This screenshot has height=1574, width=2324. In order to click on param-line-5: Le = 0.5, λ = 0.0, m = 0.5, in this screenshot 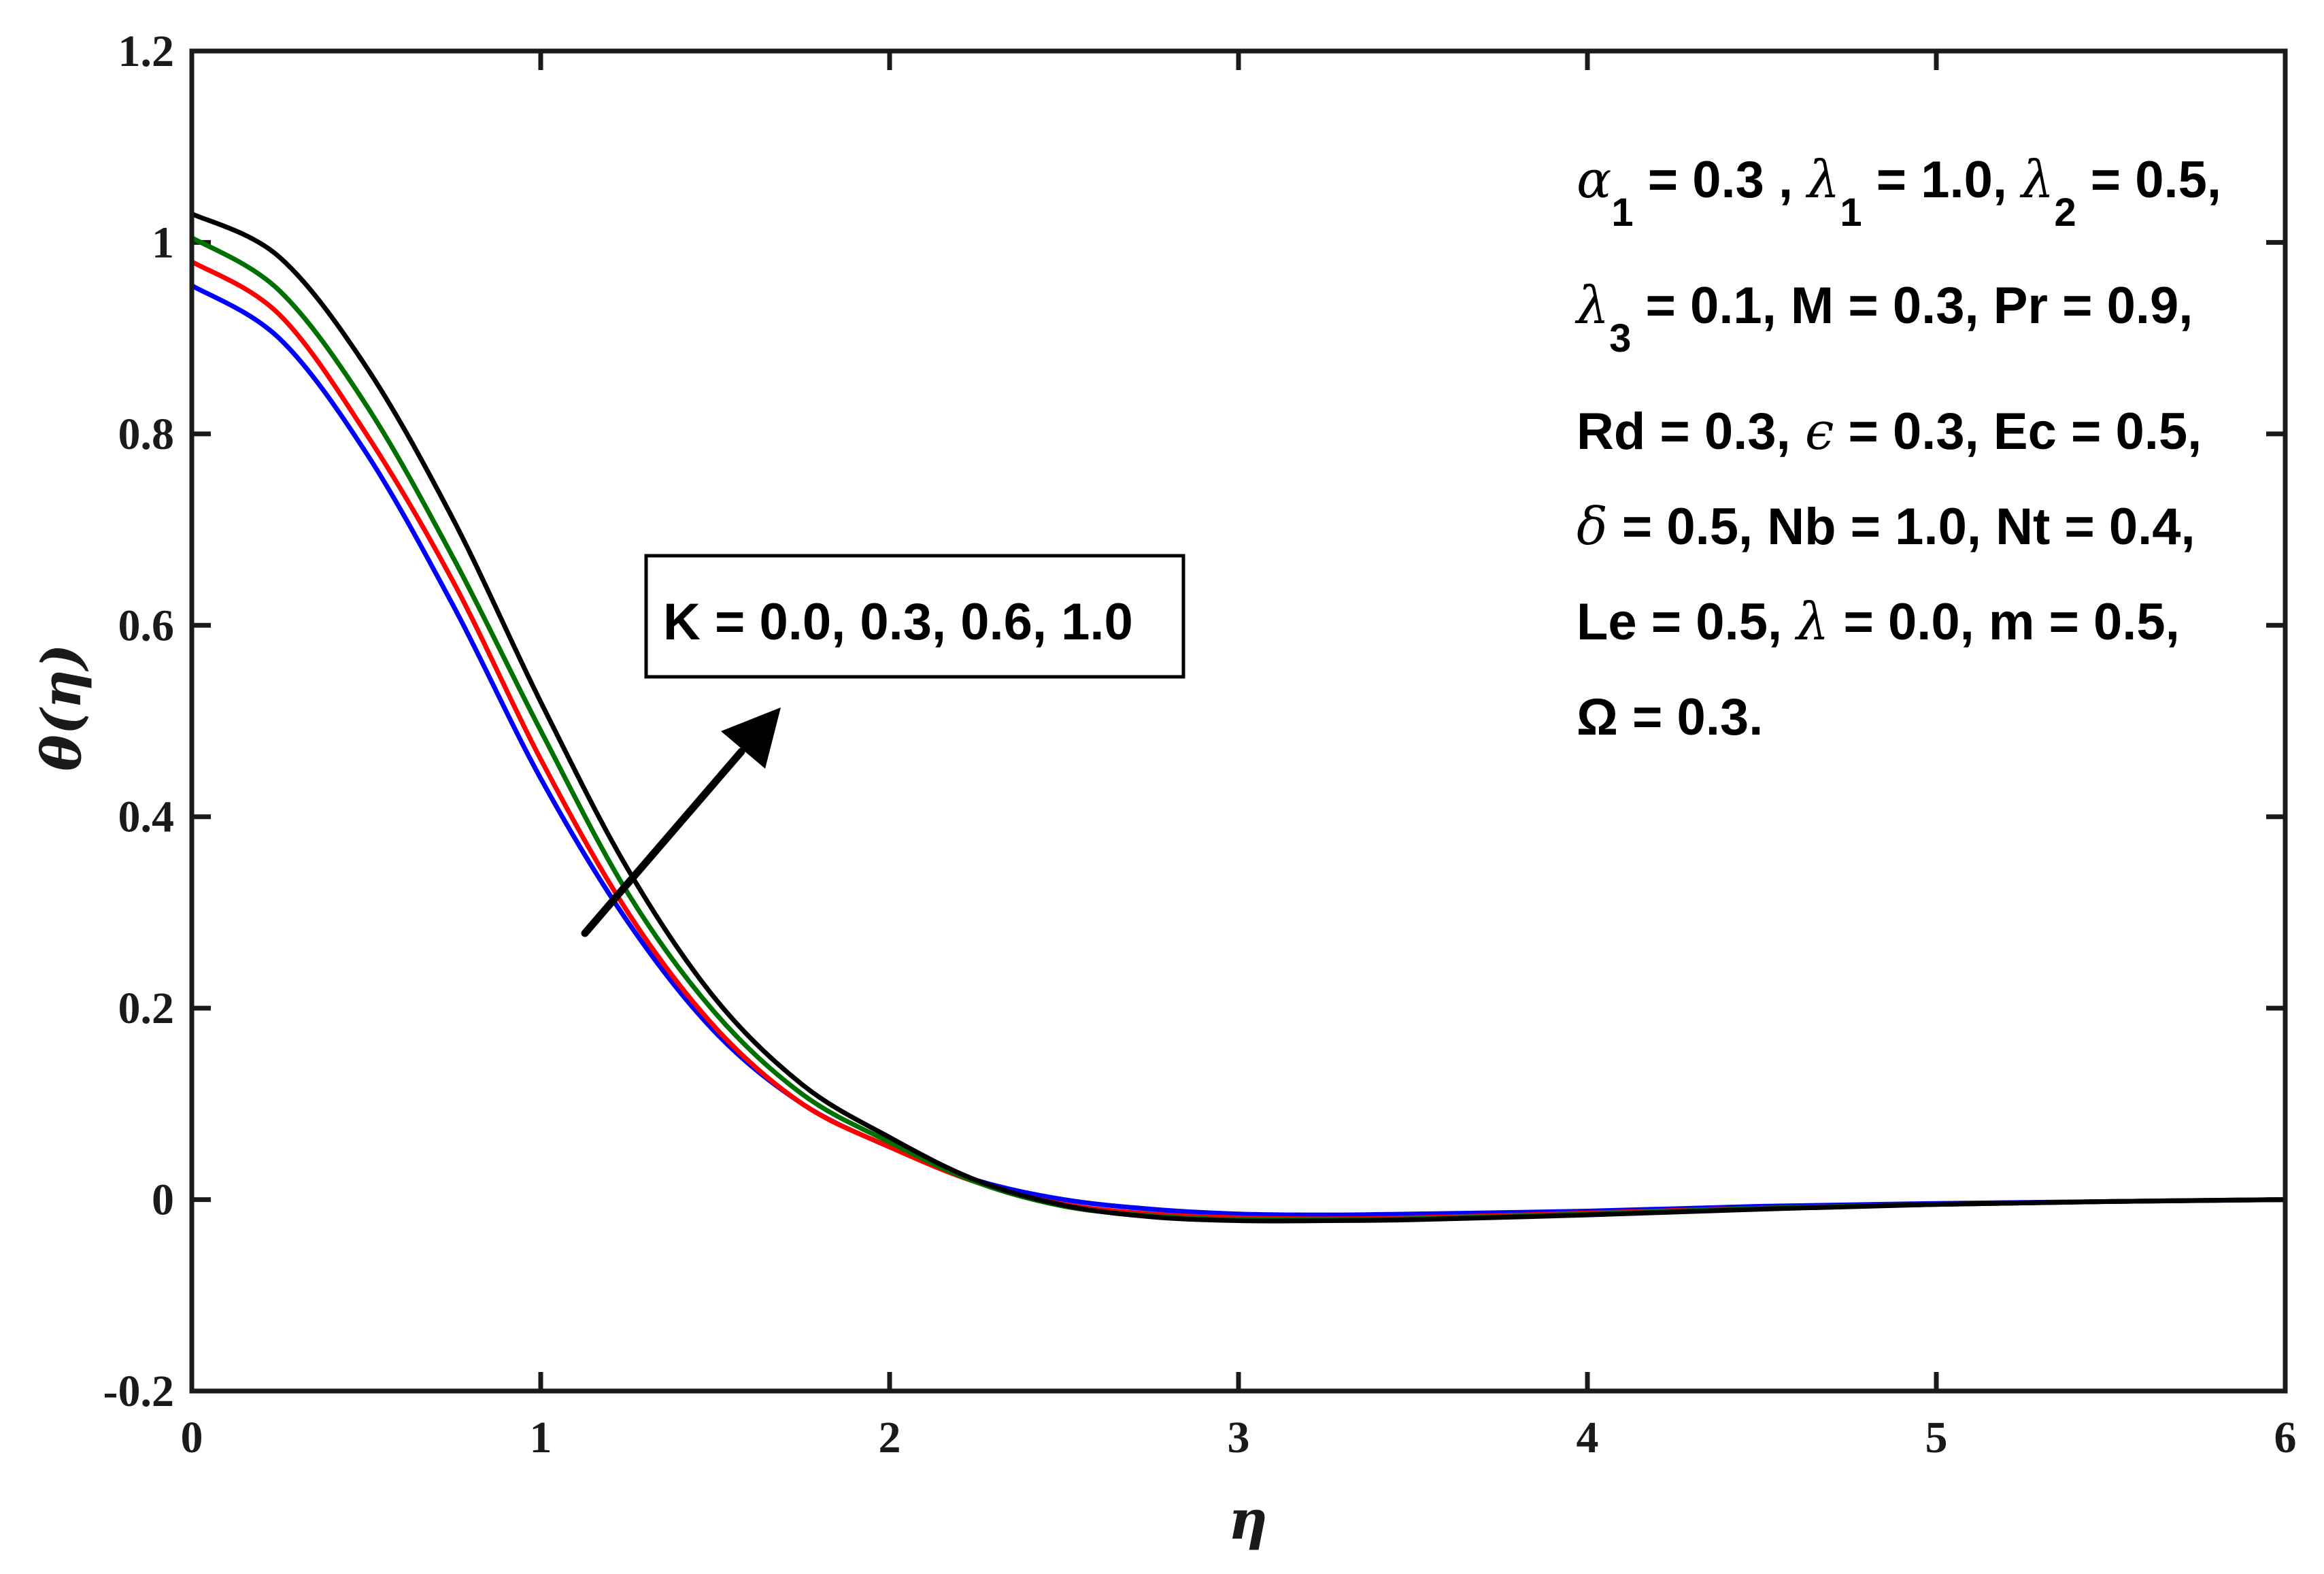, I will do `click(1878, 621)`.